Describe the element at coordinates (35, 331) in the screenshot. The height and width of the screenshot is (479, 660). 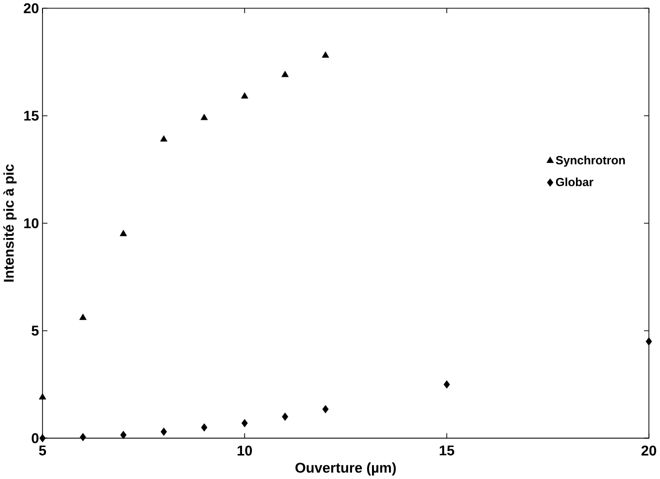
I see `y-tick-label: 5` at that location.